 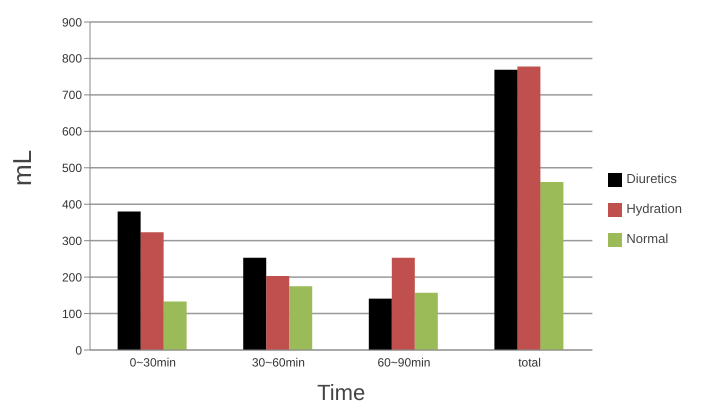 I want to click on y-tick-label: 800, so click(x=72, y=59).